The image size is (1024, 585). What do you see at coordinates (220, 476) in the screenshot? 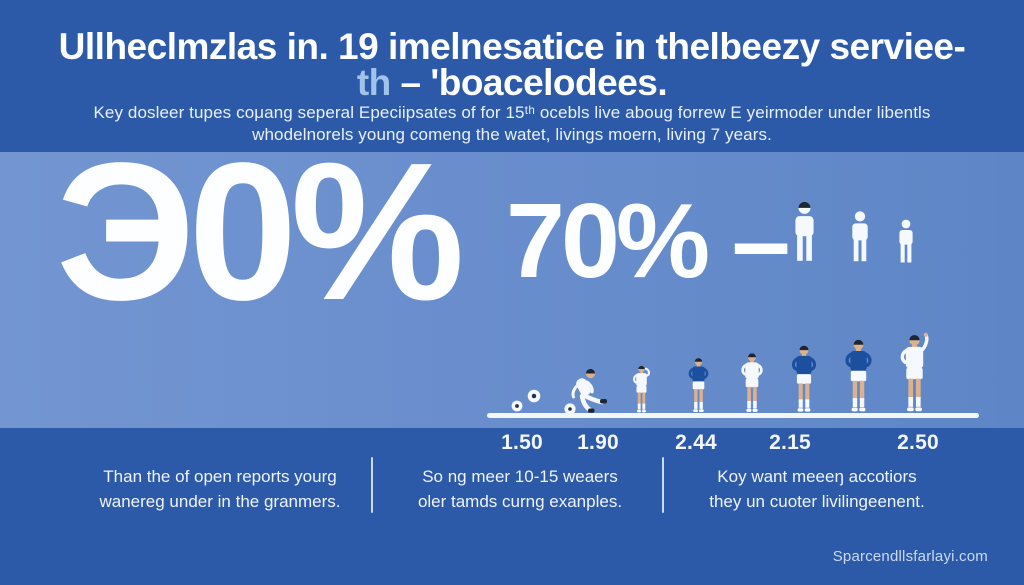
I see `footnote-1-line1: Than the of open reports yourg` at bounding box center [220, 476].